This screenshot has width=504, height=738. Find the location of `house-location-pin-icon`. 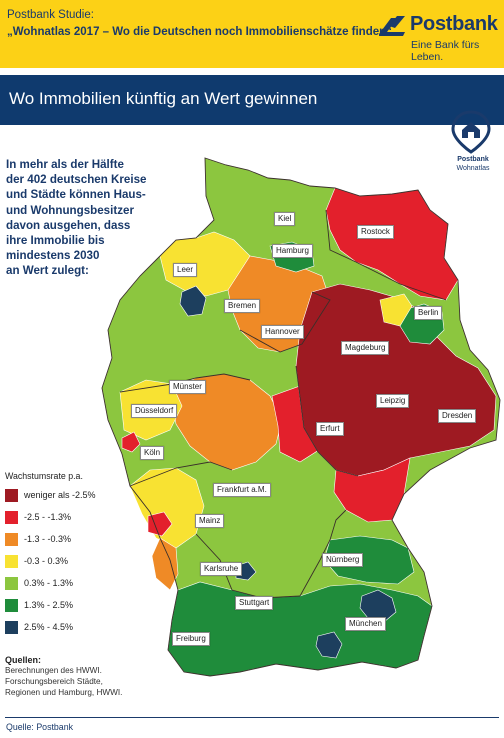

house-location-pin-icon is located at coordinates (471, 132).